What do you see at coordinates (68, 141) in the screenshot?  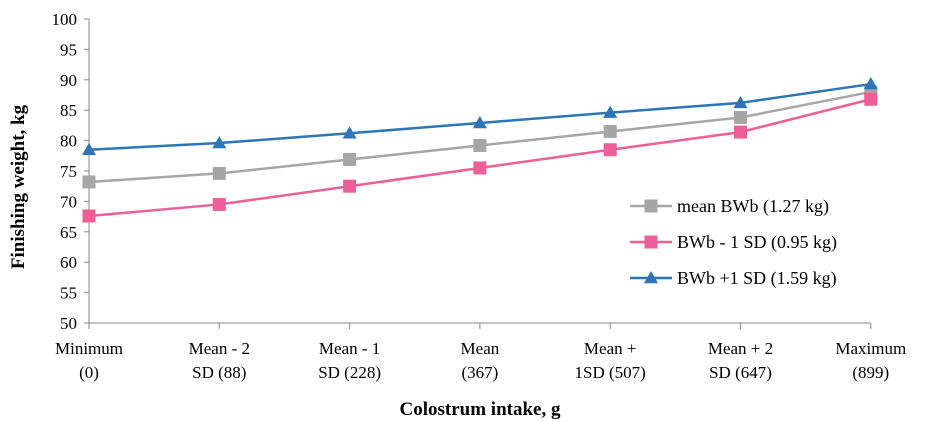 I see `y-tick-label: 80` at bounding box center [68, 141].